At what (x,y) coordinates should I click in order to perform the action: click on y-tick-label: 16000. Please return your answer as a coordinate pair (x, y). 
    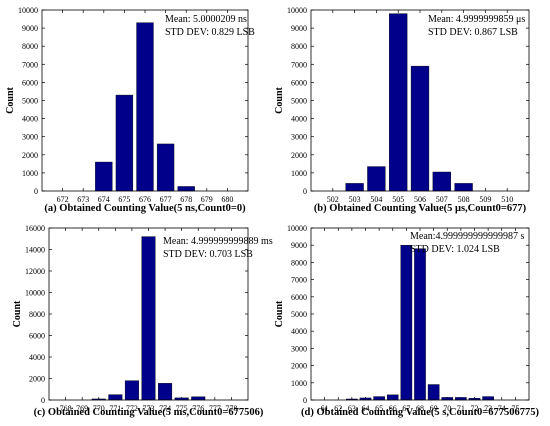
    Looking at the image, I should click on (35, 228).